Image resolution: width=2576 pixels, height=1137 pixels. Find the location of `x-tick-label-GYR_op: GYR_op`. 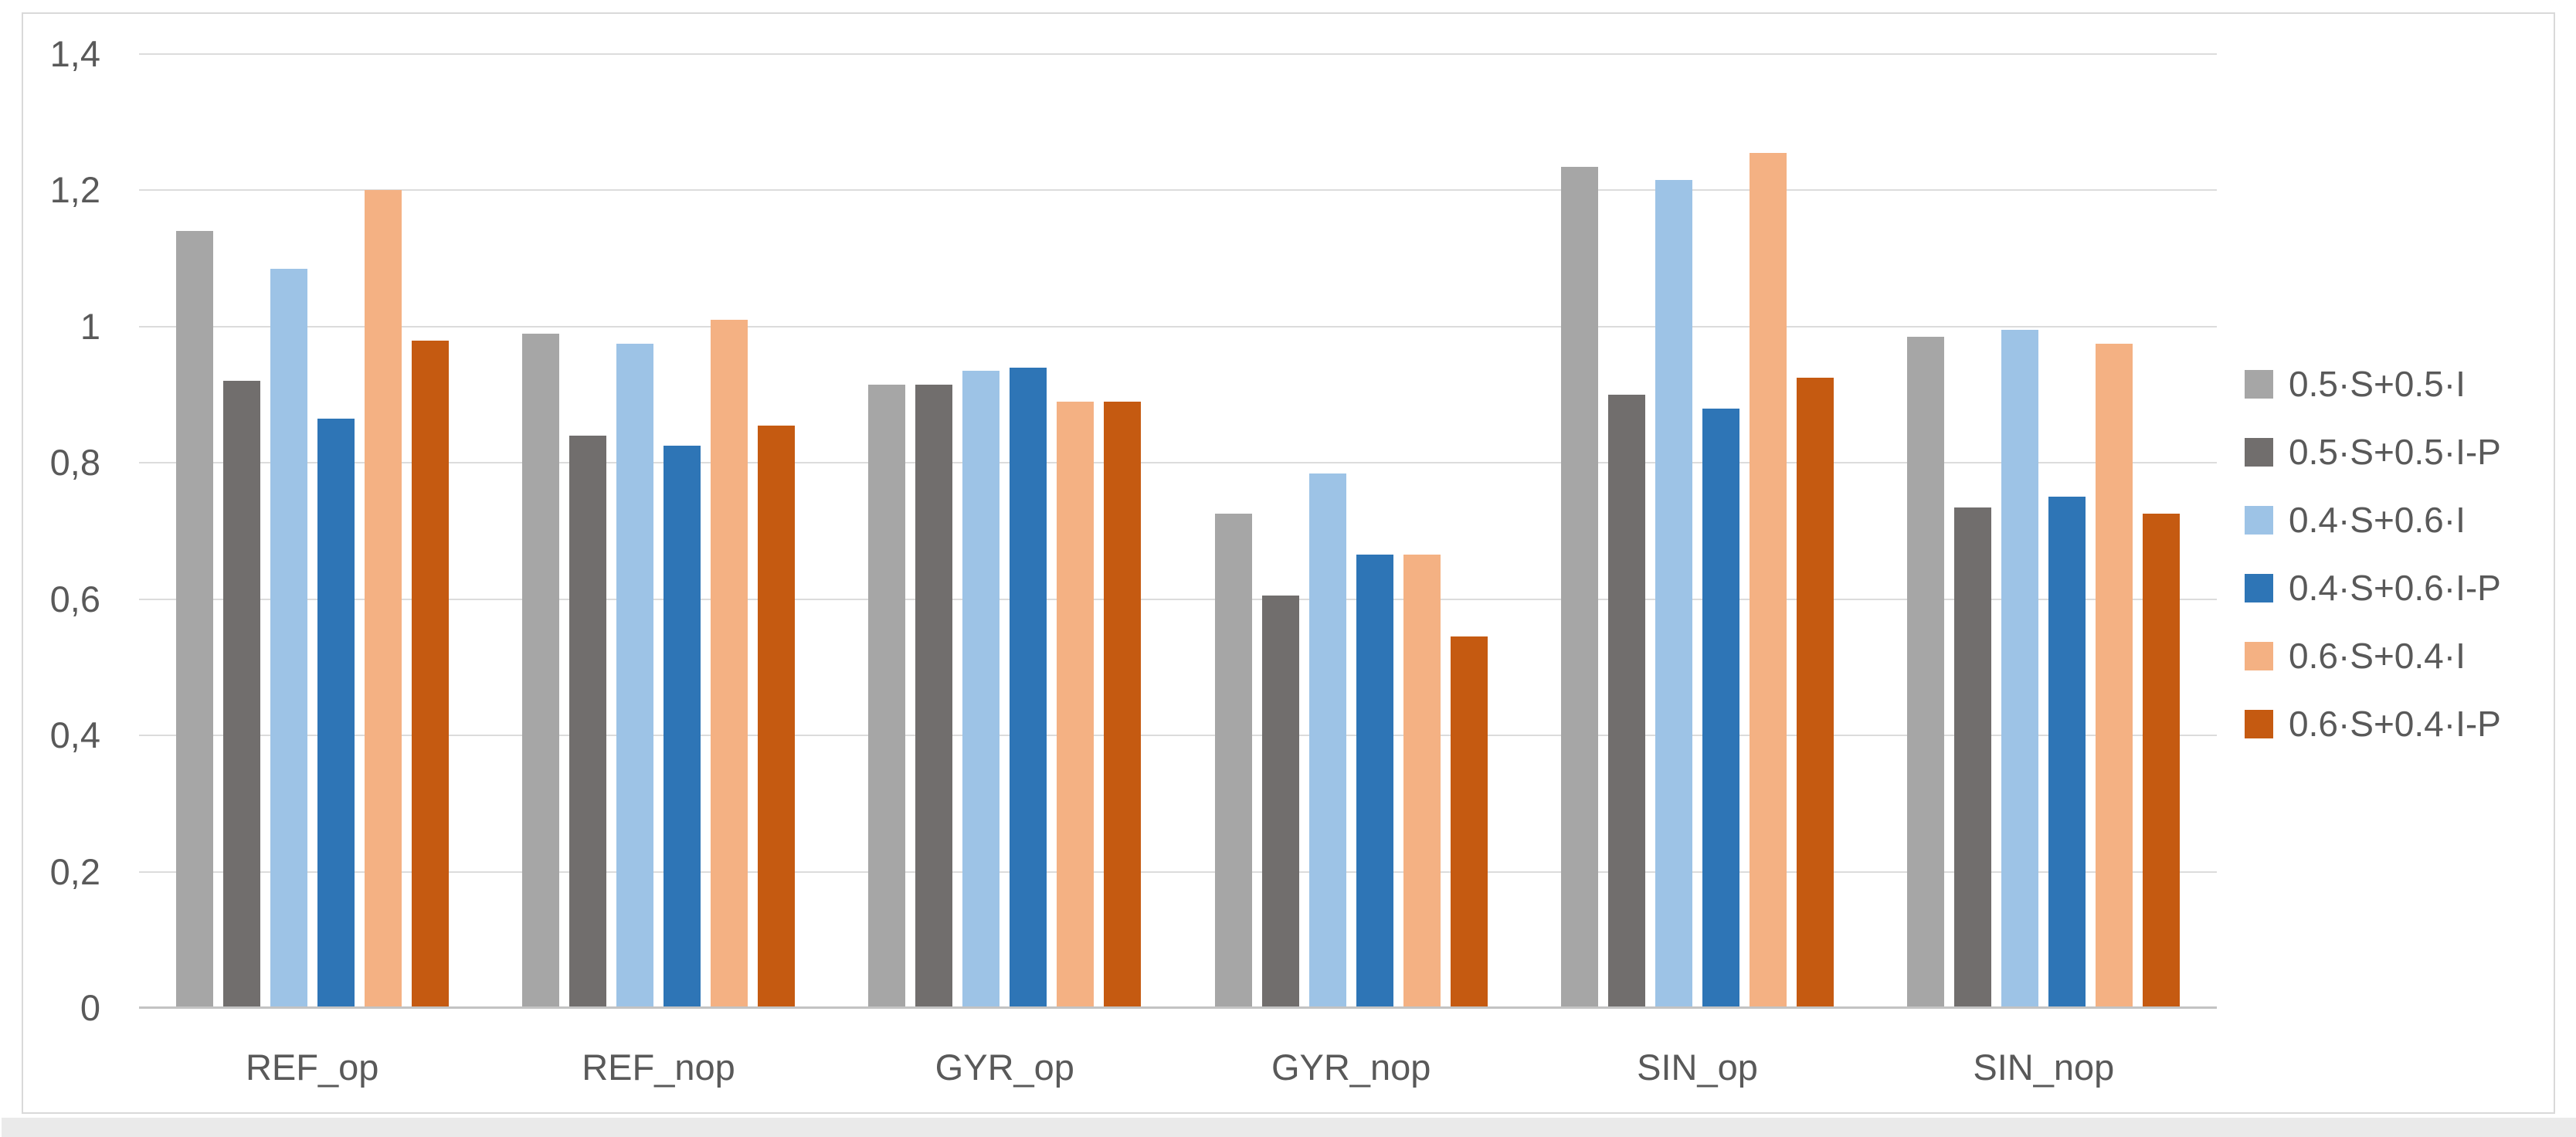

x-tick-label-GYR_op: GYR_op is located at coordinates (1004, 1067).